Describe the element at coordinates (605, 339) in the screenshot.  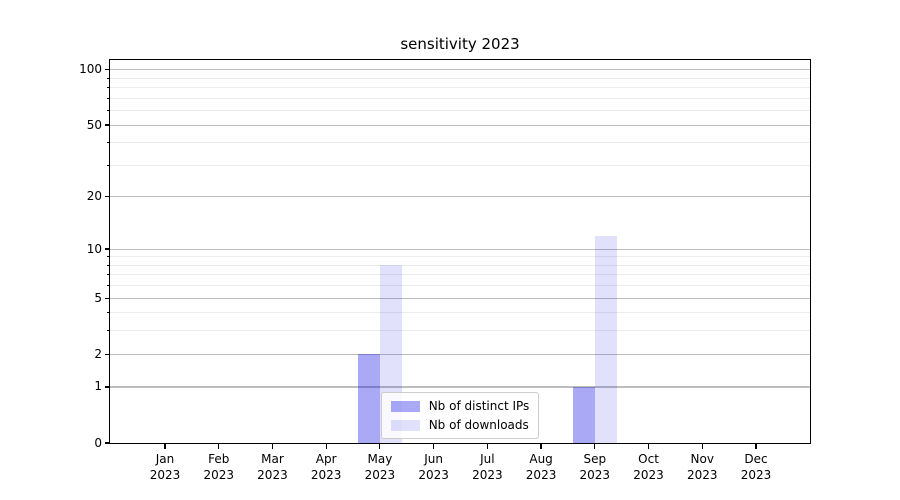
I see `bar-downloads` at that location.